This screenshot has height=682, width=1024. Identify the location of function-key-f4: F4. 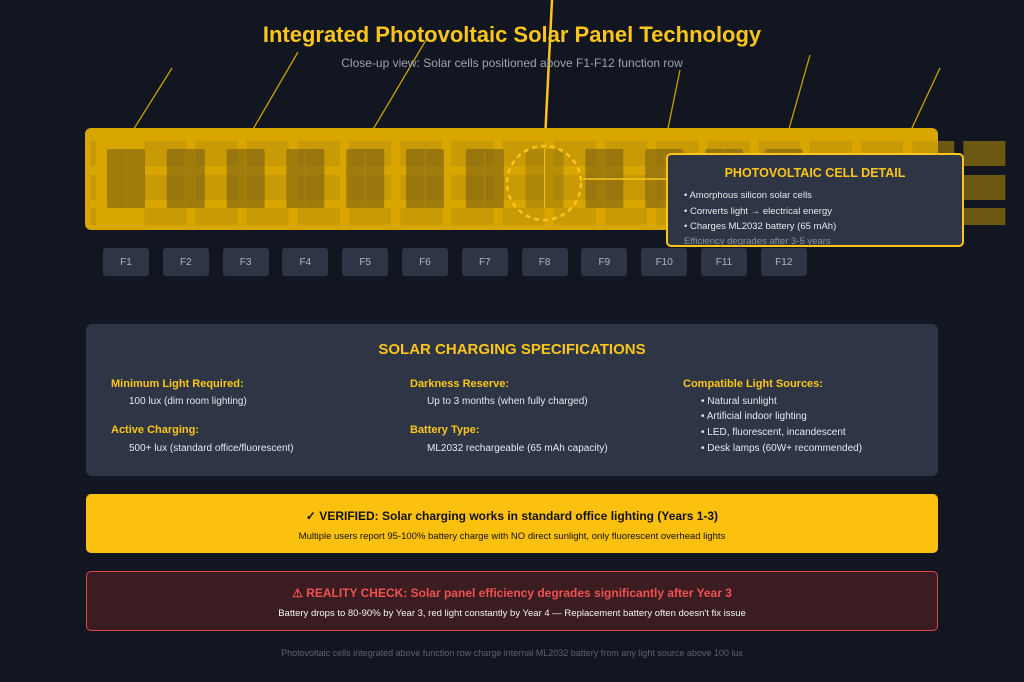
(305, 262).